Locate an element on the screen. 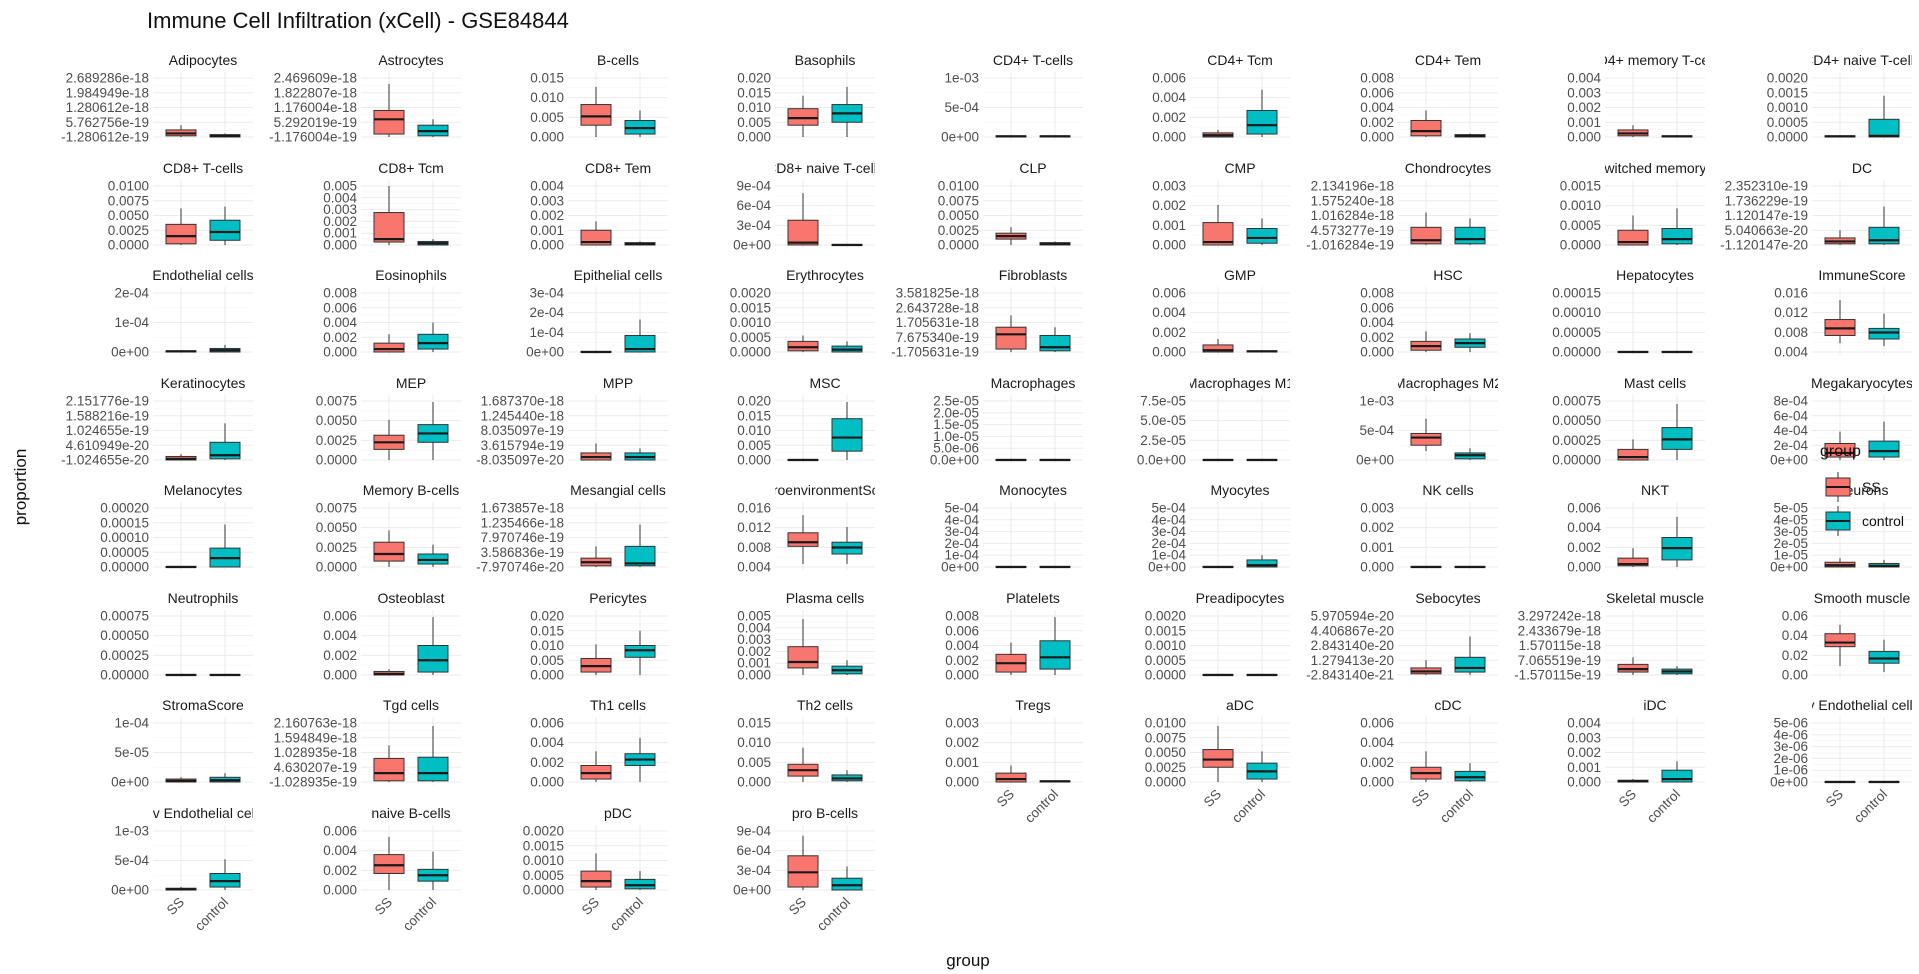 The width and height of the screenshot is (1919, 974). y-tick-label: 0.012 is located at coordinates (754, 527).